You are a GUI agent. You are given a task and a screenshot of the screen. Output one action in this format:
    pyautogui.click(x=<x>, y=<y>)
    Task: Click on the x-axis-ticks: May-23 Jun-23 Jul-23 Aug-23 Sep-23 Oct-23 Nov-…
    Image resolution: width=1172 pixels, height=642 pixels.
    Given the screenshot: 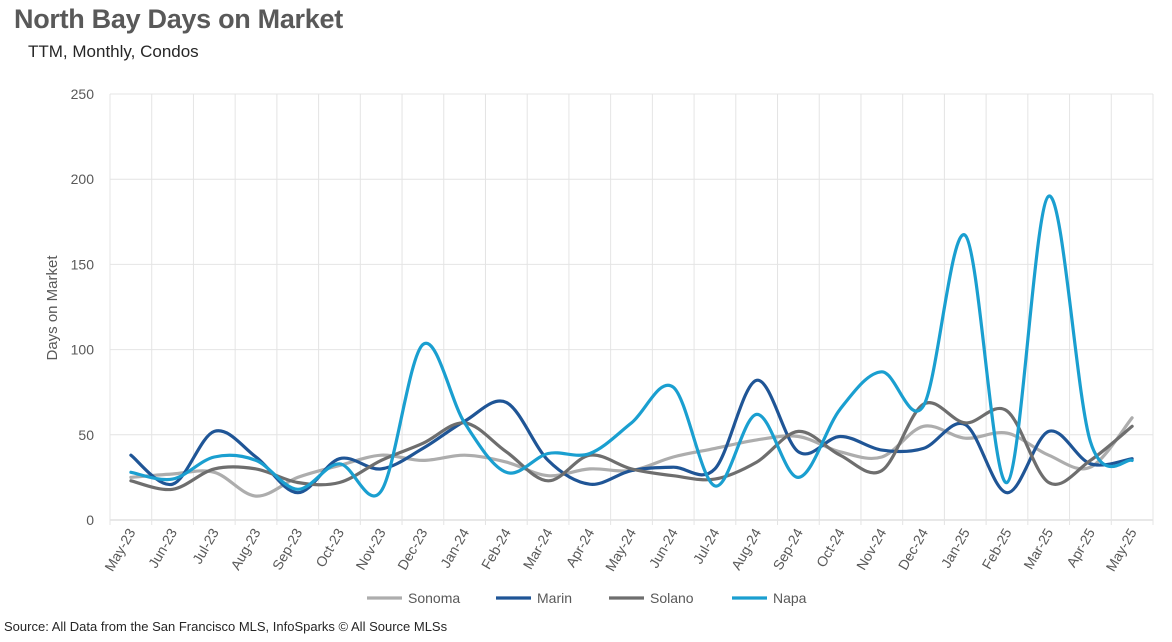 What is the action you would take?
    pyautogui.click(x=620, y=549)
    